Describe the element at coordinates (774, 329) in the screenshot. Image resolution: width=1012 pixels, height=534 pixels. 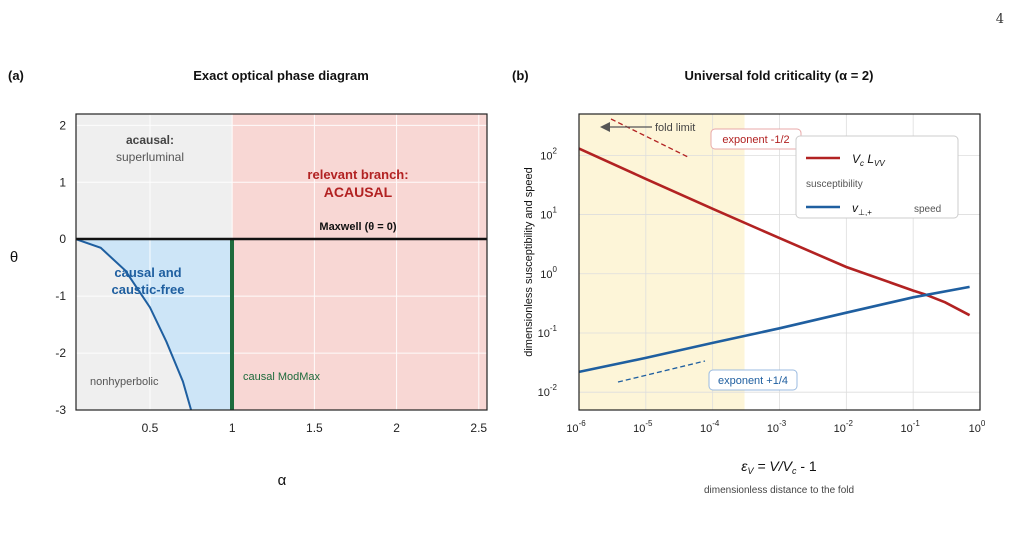
I see `speed-curve` at that location.